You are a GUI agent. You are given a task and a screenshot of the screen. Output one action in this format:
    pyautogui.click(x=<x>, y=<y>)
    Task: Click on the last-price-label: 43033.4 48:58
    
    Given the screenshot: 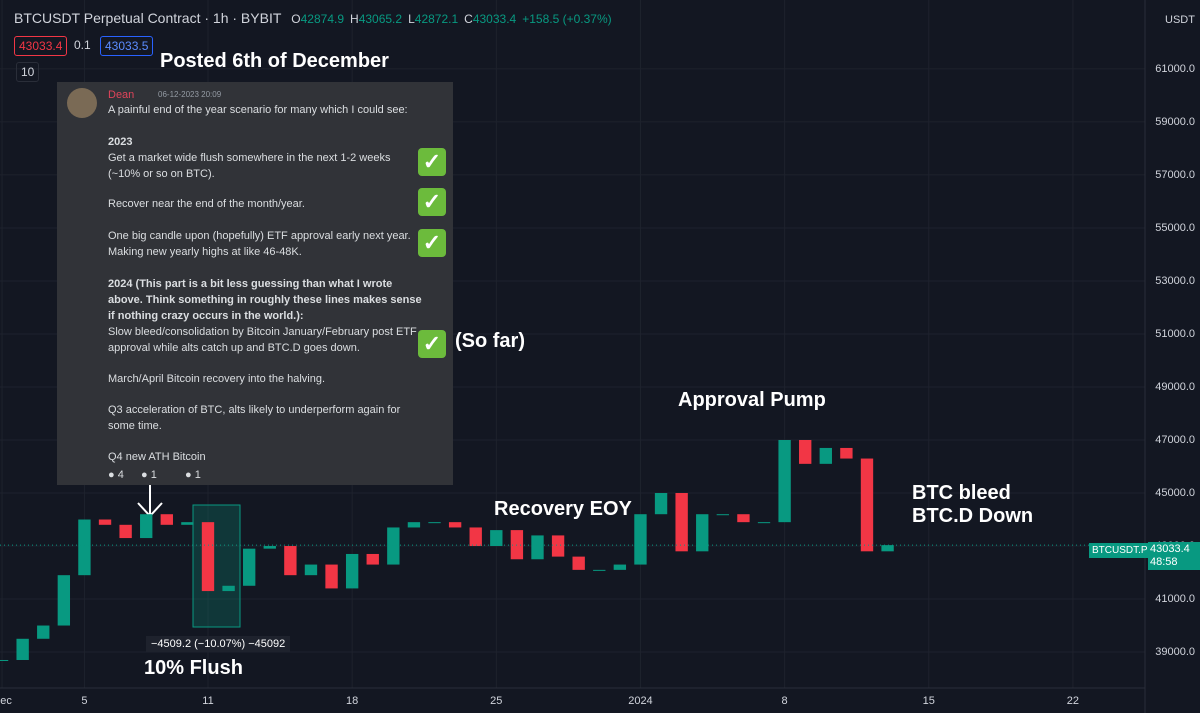 What is the action you would take?
    pyautogui.click(x=1174, y=556)
    